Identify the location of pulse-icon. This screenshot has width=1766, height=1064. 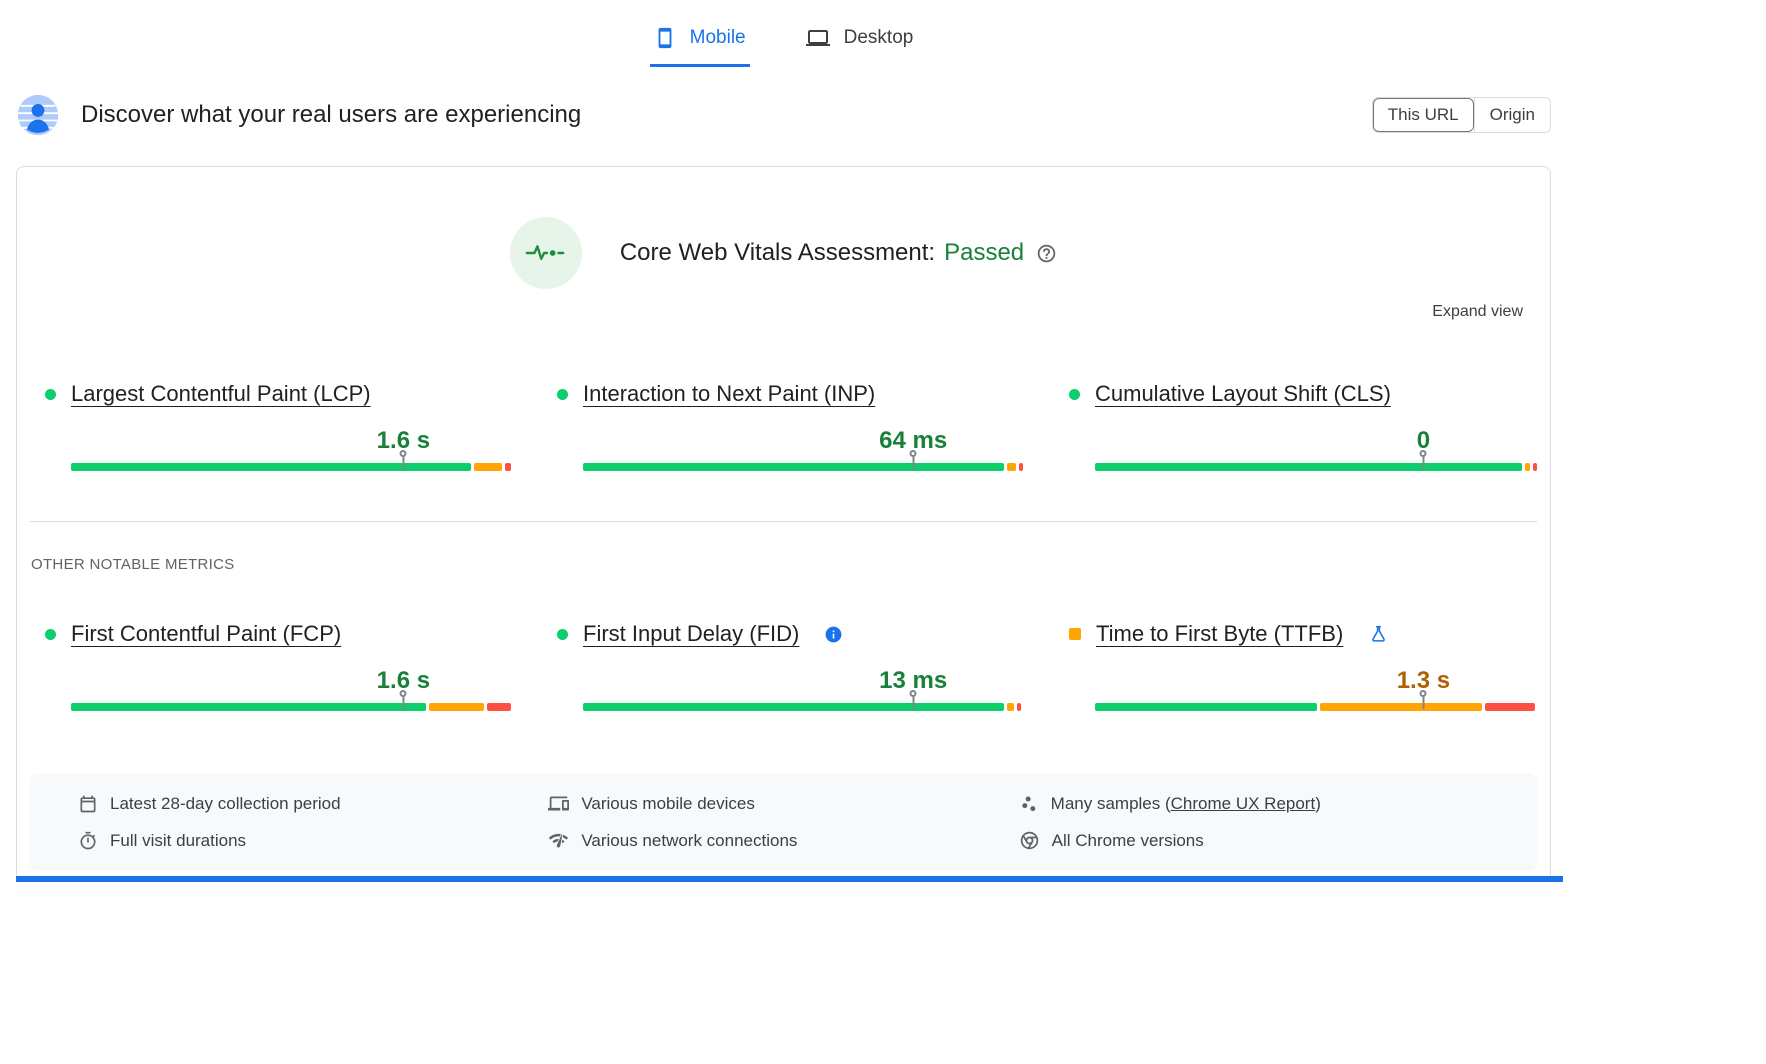
(545, 253).